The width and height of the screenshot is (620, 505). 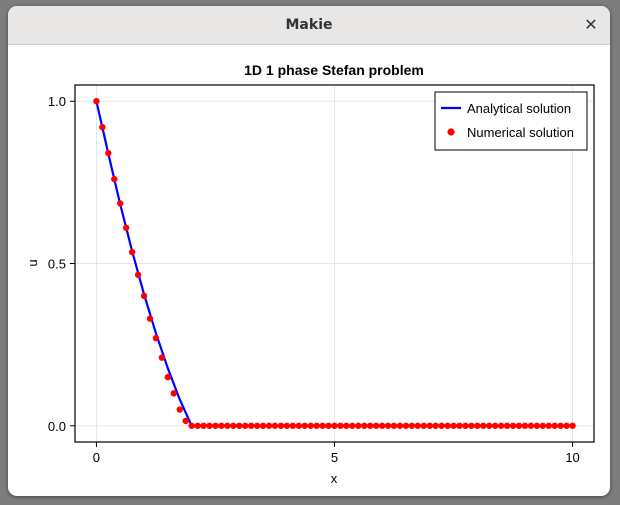 What do you see at coordinates (519, 108) in the screenshot?
I see `legend-label-analytical: Analytical solution` at bounding box center [519, 108].